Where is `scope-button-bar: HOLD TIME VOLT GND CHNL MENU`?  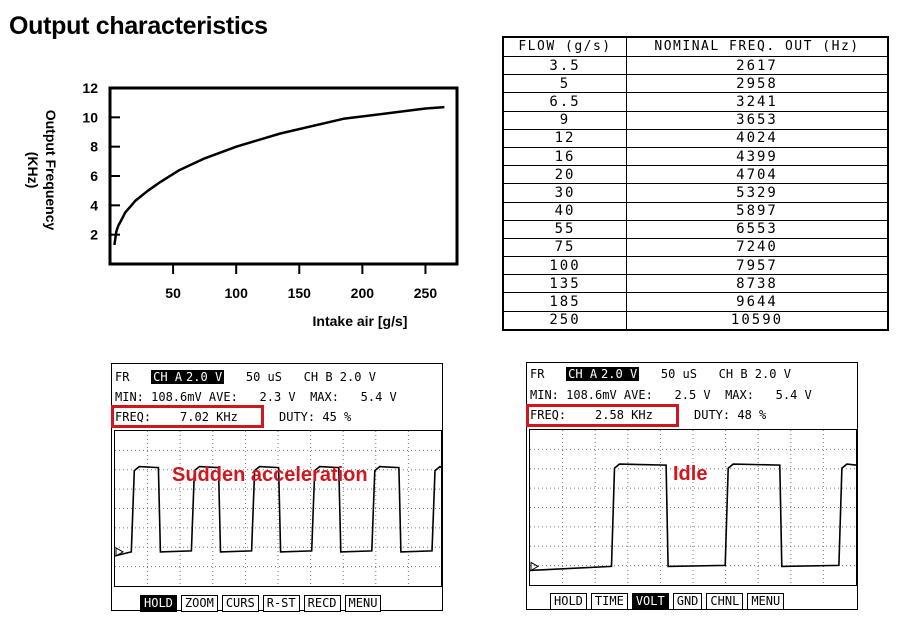 scope-button-bar: HOLD TIME VOLT GND CHNL MENU is located at coordinates (667, 601).